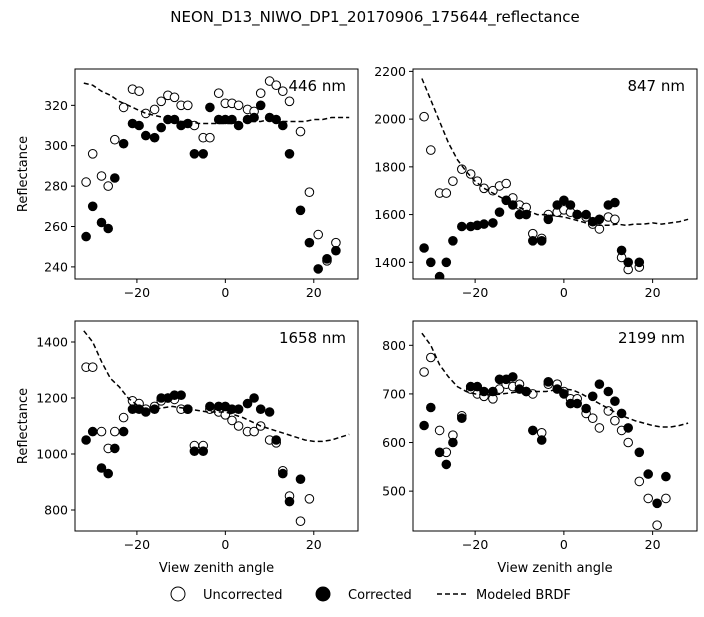 The width and height of the screenshot is (704, 617). I want to click on x-axis-label: View zenith angle, so click(554, 568).